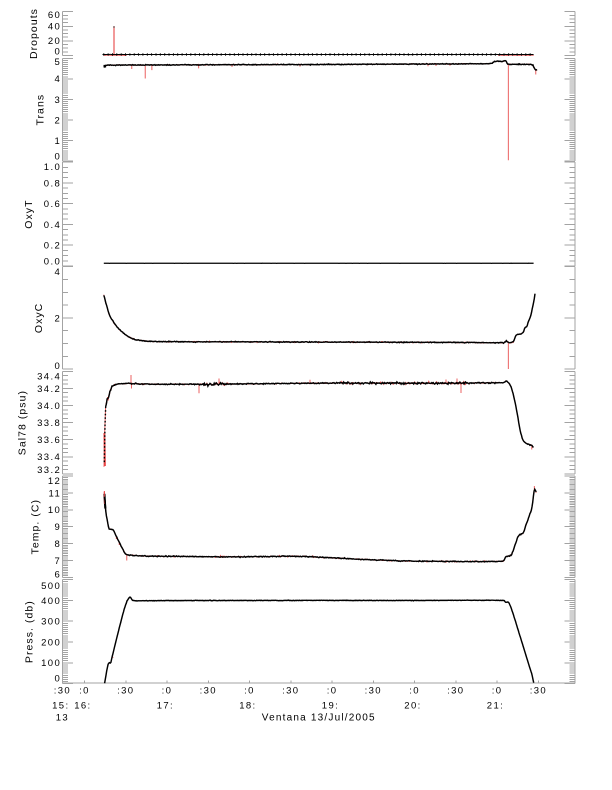  Describe the element at coordinates (54, 27) in the screenshot. I see `svg-text: 40` at that location.